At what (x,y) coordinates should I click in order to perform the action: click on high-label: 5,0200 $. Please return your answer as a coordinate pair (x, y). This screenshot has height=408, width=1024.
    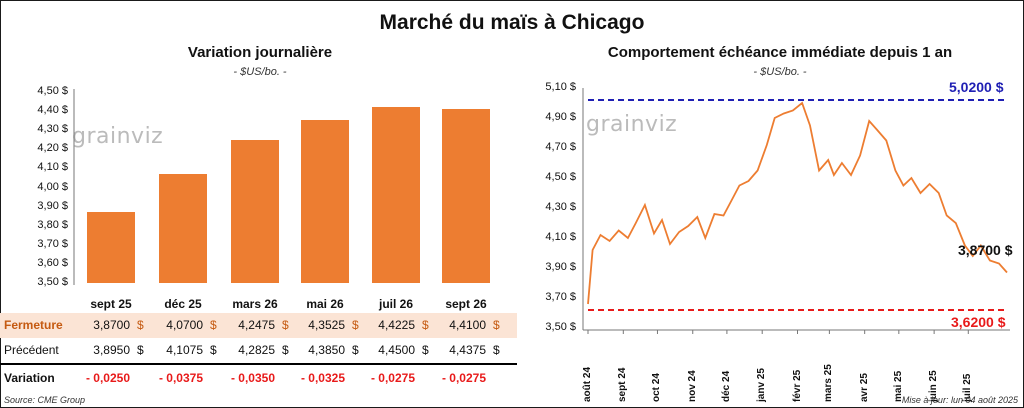
    Looking at the image, I should click on (976, 87).